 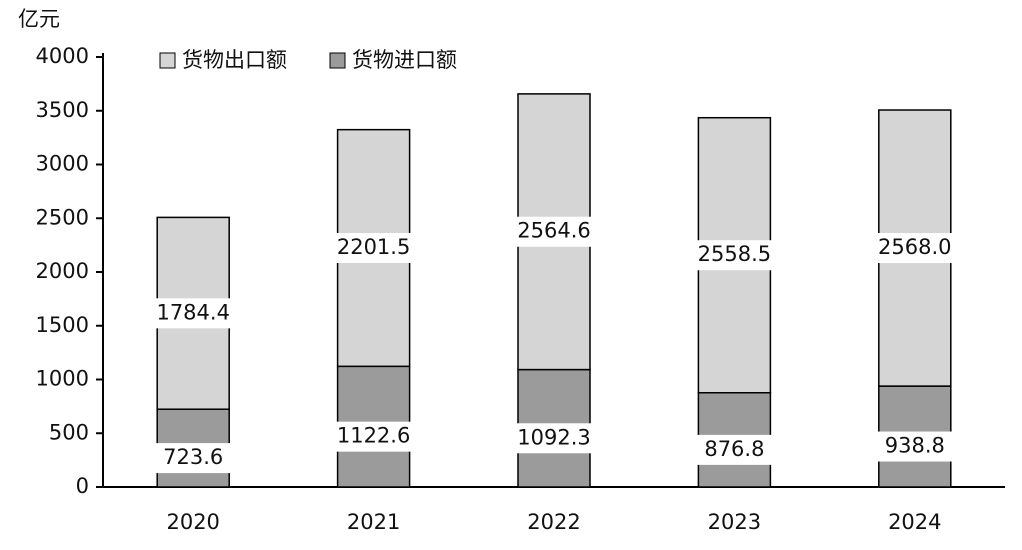 What do you see at coordinates (404, 60) in the screenshot?
I see `legend-label: 货物进口额` at bounding box center [404, 60].